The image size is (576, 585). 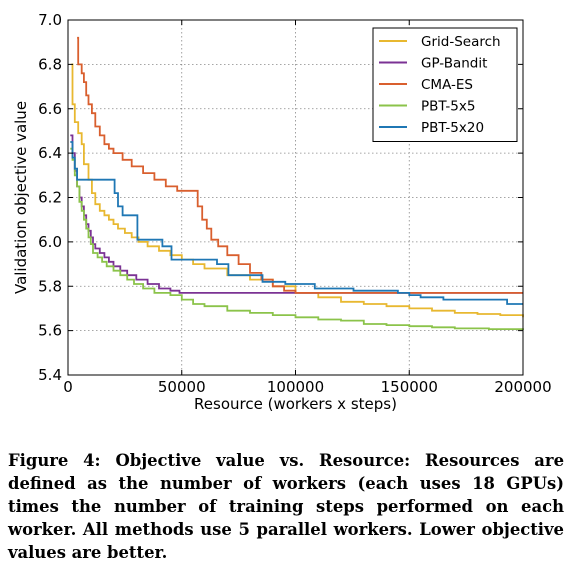 What do you see at coordinates (50, 64) in the screenshot?
I see `y-tick-label: 6.8` at bounding box center [50, 64].